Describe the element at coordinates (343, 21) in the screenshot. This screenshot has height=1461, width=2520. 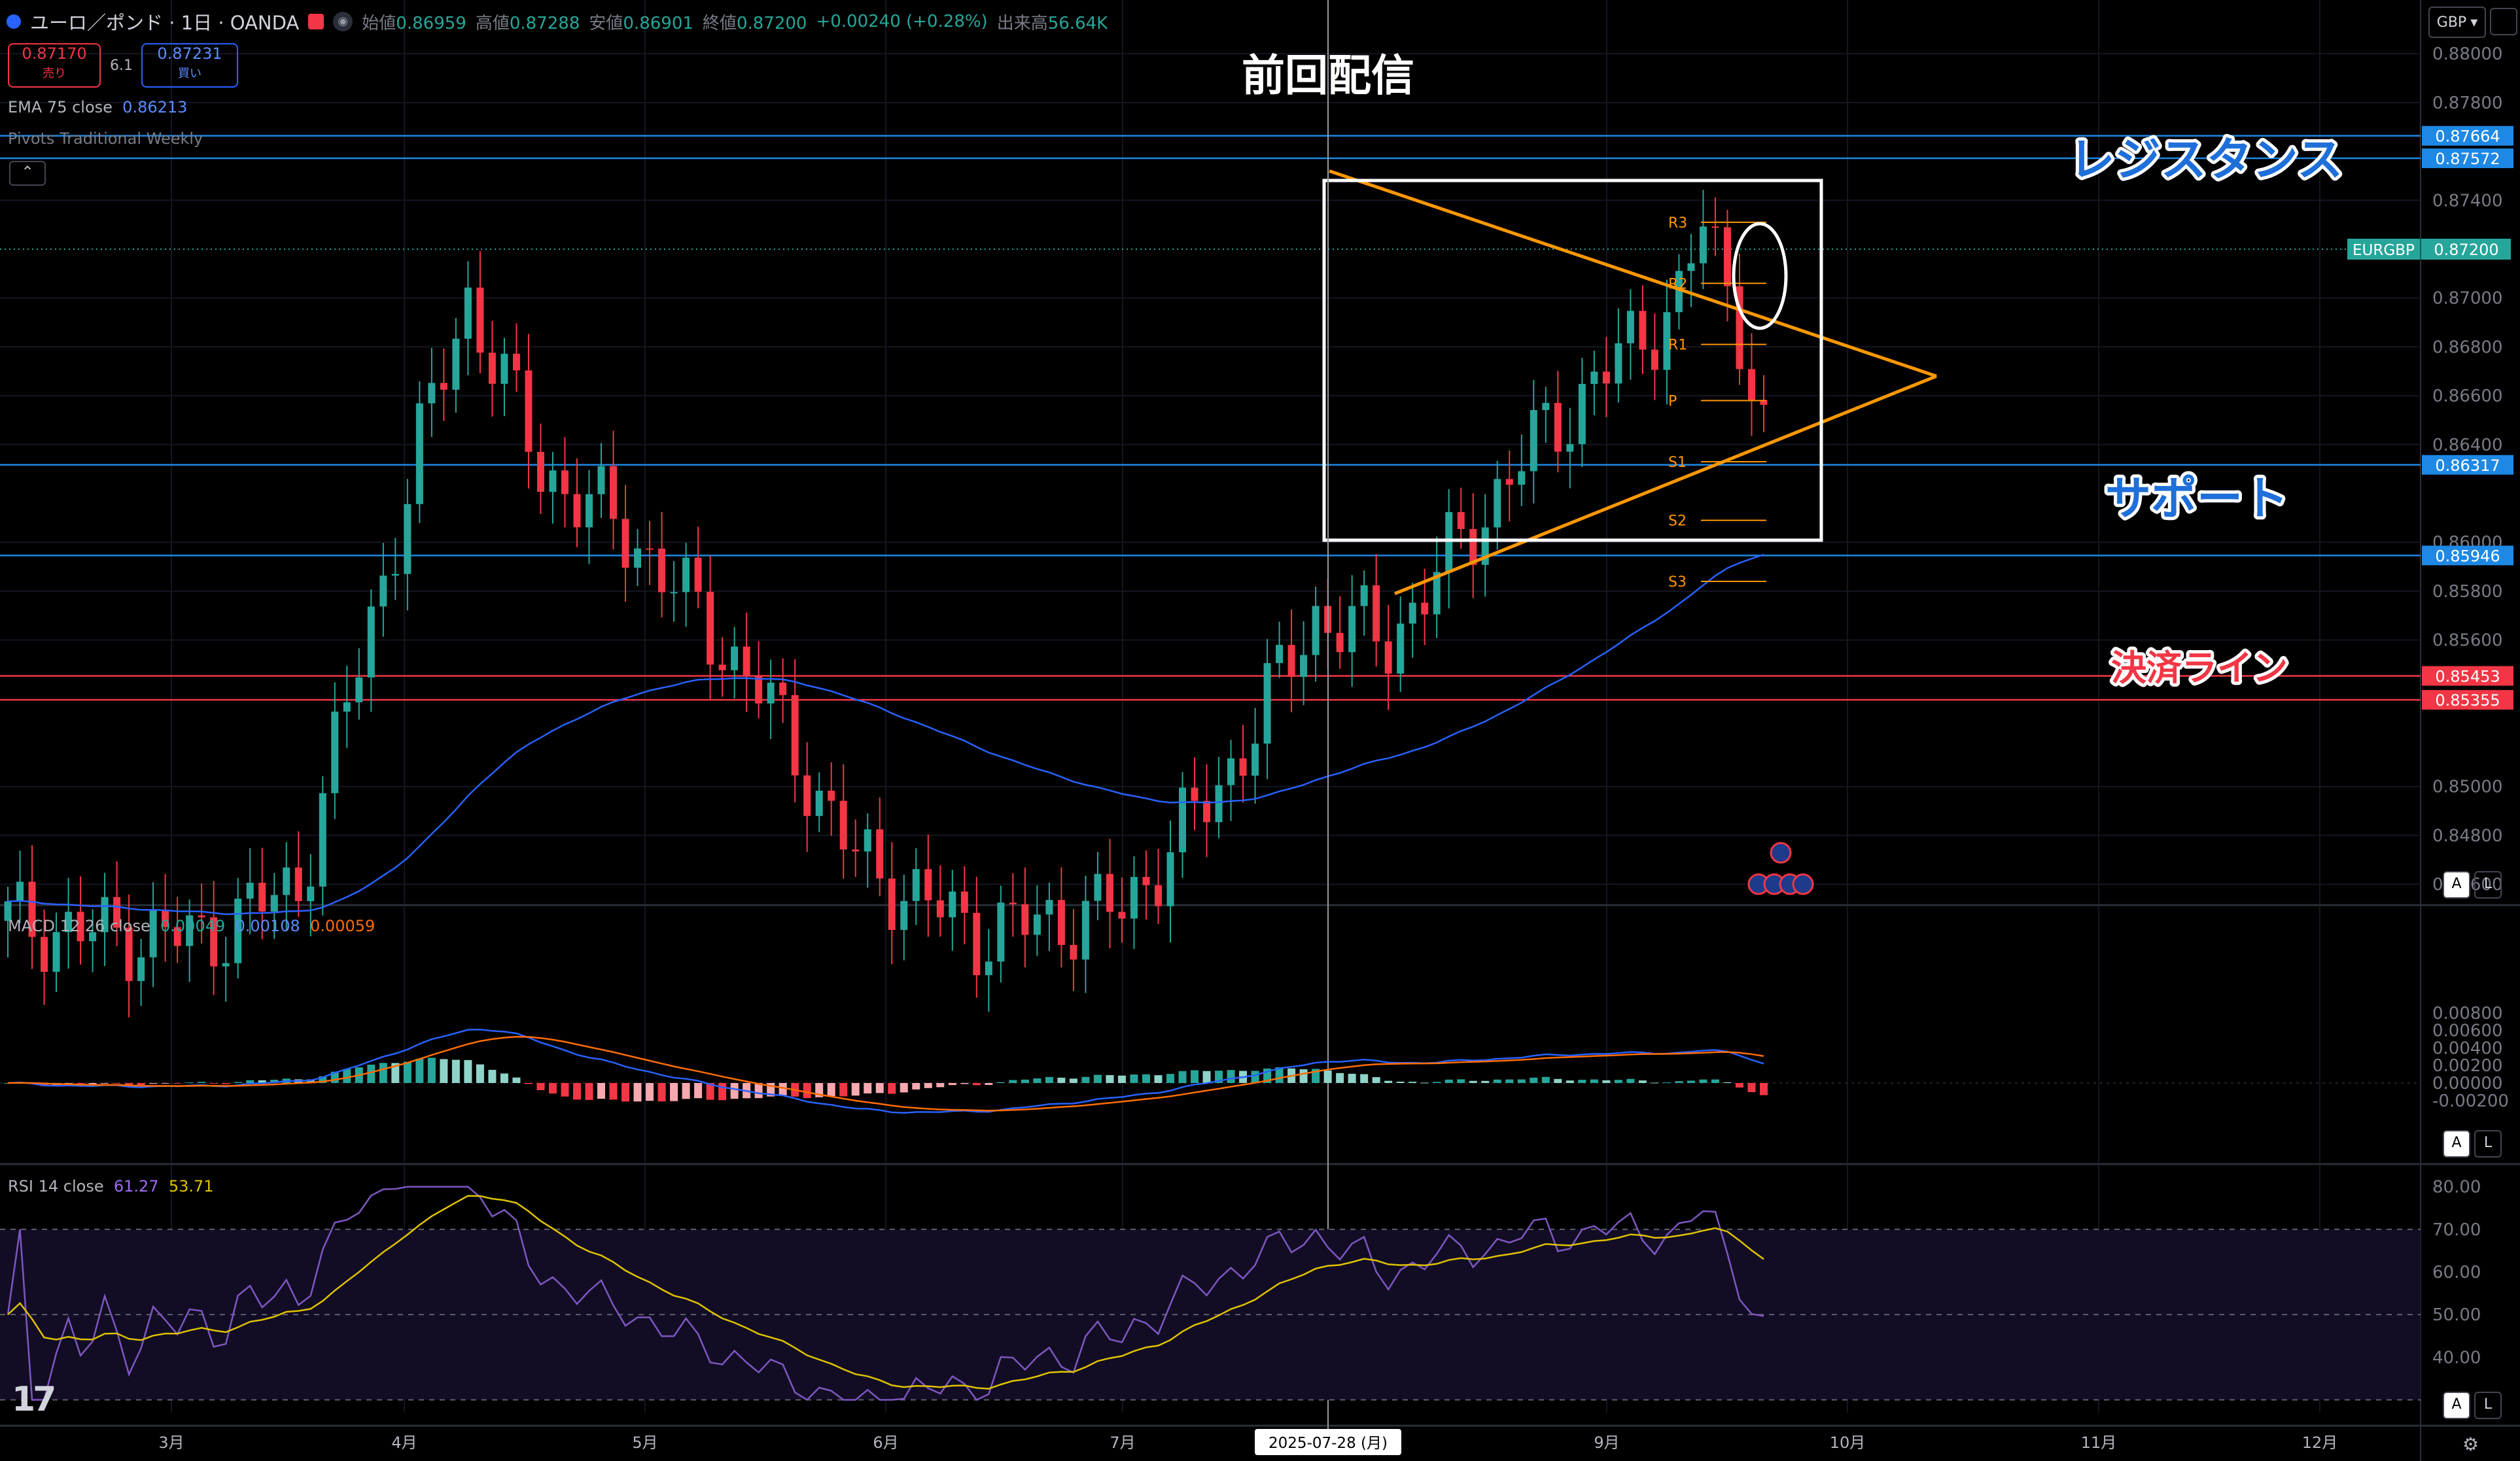
I see `hide-eye-icon: ◉` at that location.